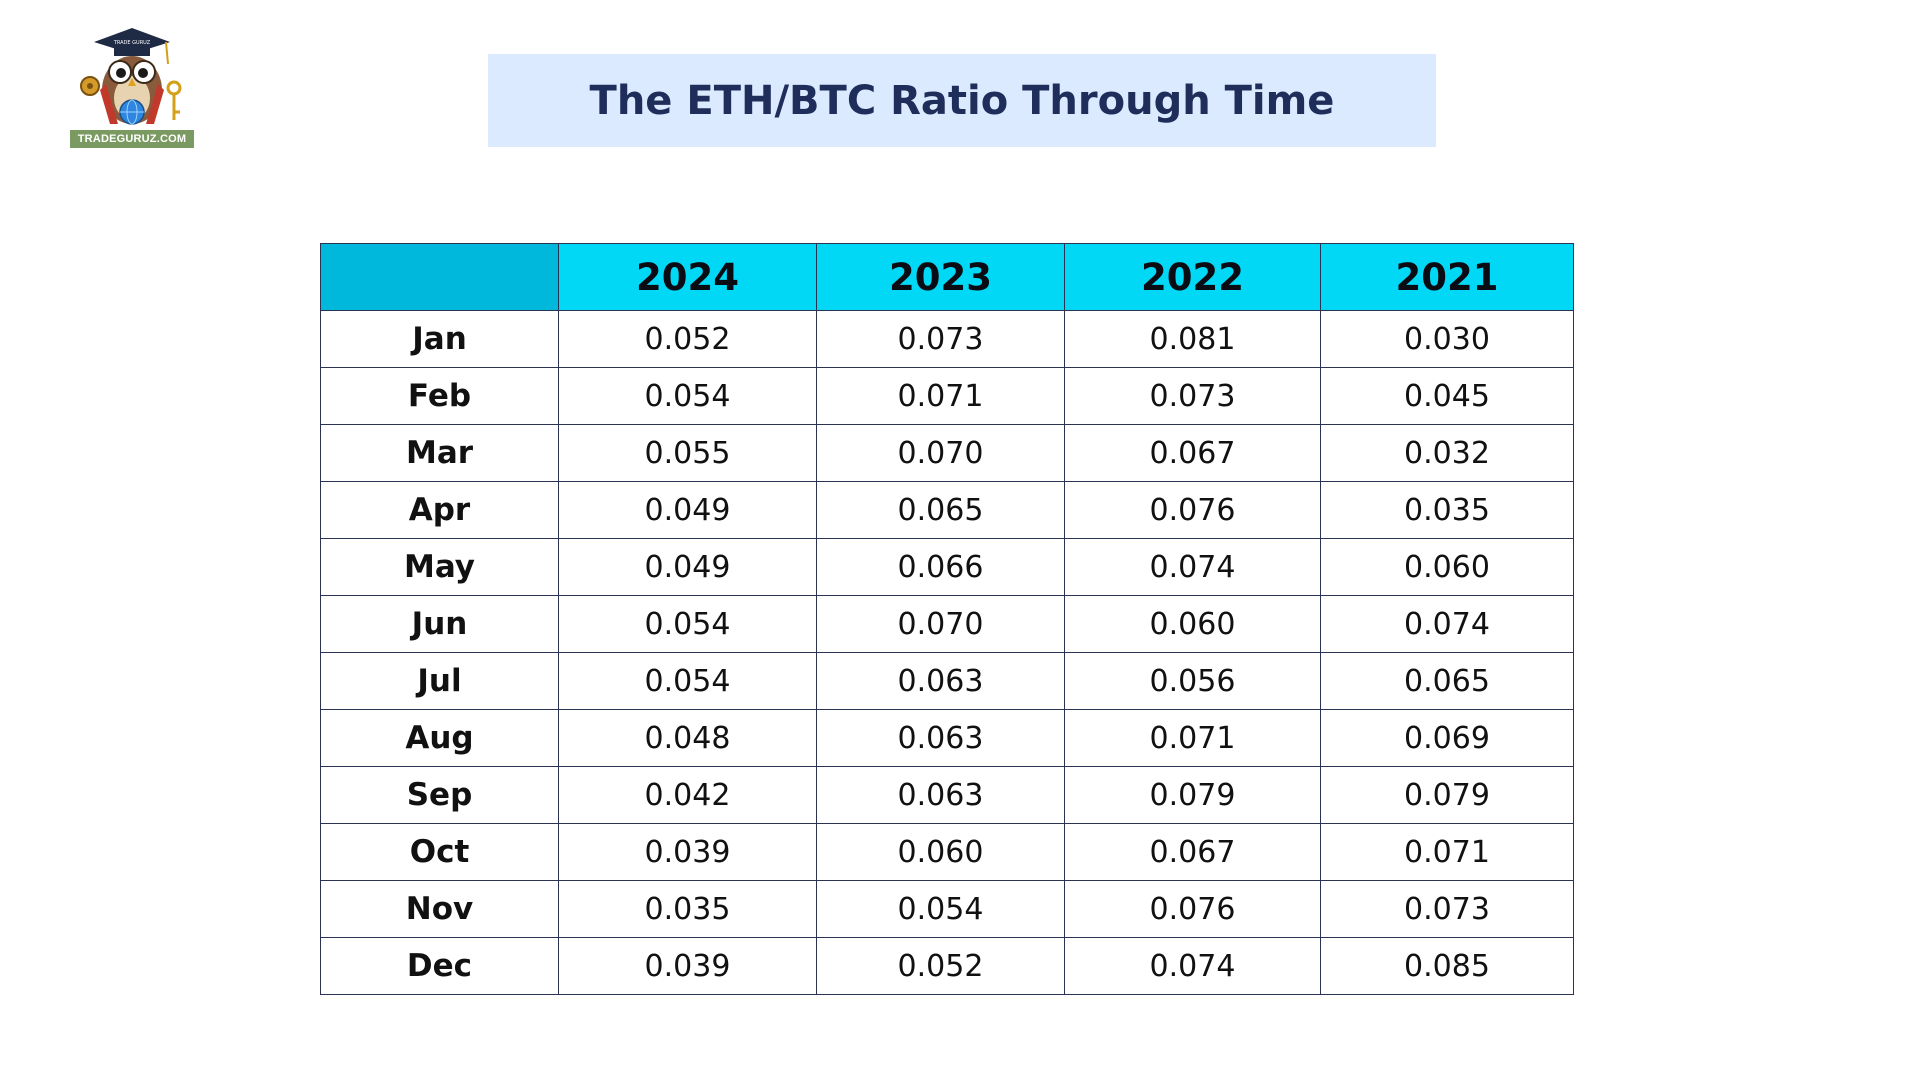  What do you see at coordinates (439, 453) in the screenshot?
I see `month-label: Mar` at bounding box center [439, 453].